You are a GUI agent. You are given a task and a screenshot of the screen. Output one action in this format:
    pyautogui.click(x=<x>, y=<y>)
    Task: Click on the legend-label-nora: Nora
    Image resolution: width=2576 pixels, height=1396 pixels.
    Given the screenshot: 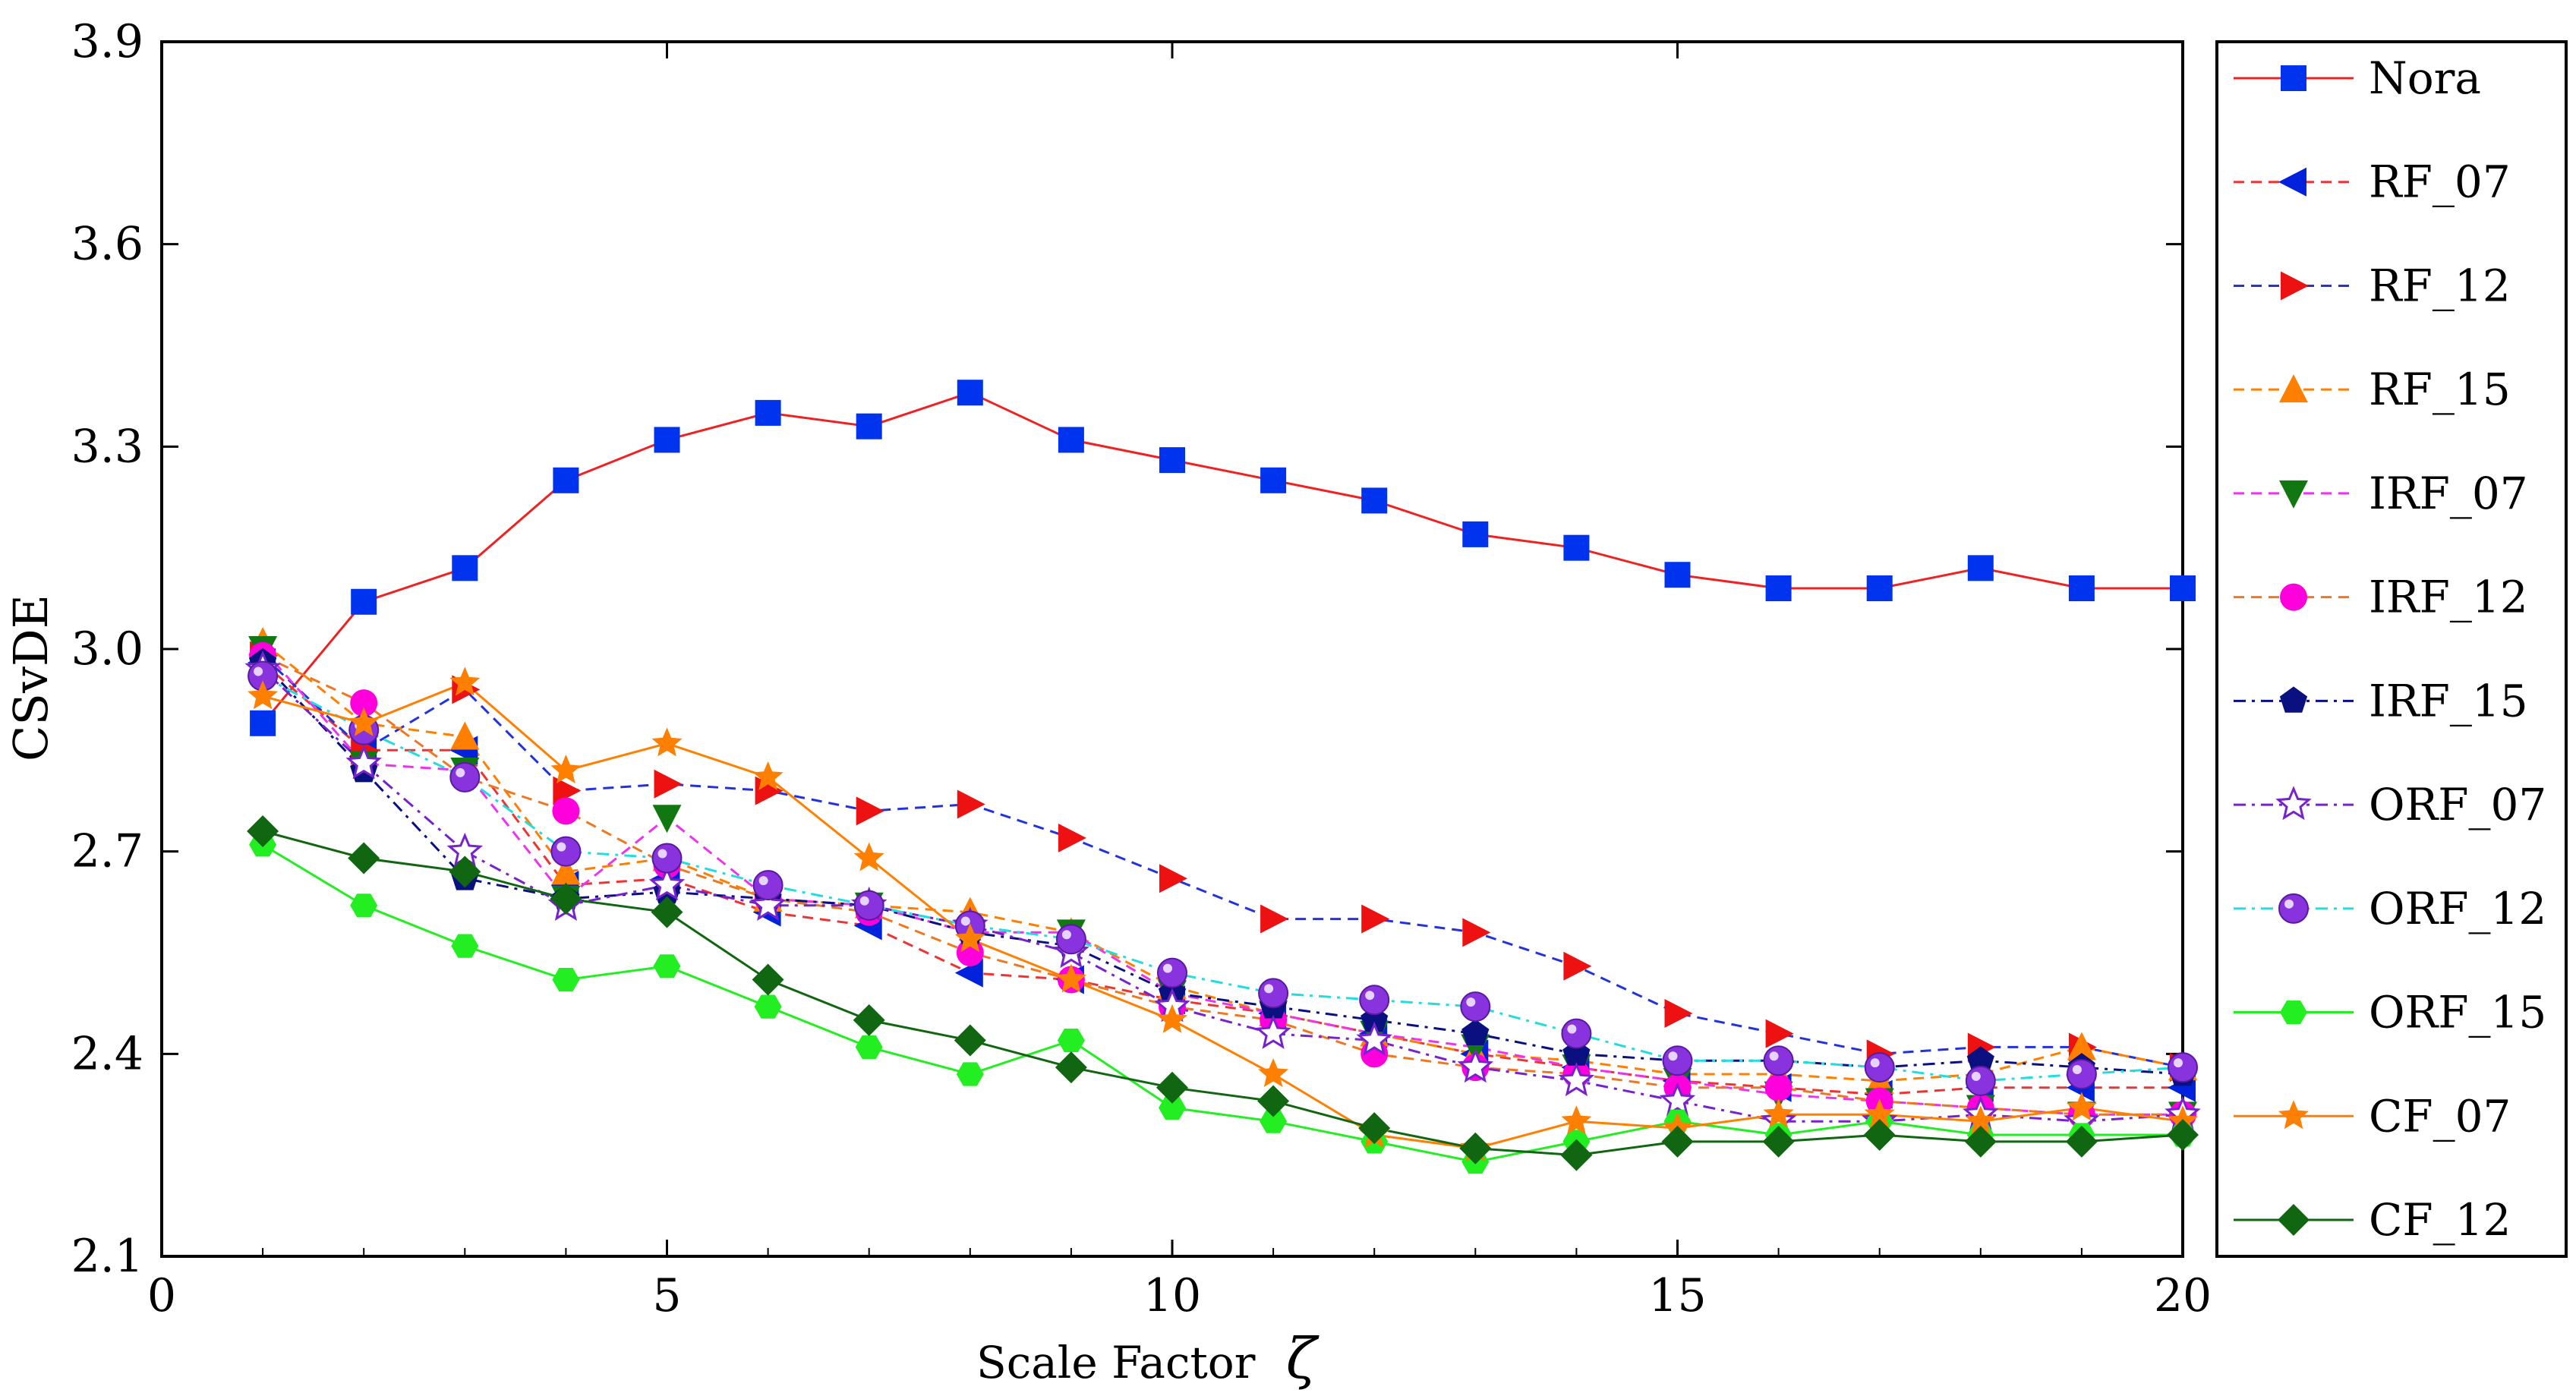 What is the action you would take?
    pyautogui.click(x=2425, y=78)
    